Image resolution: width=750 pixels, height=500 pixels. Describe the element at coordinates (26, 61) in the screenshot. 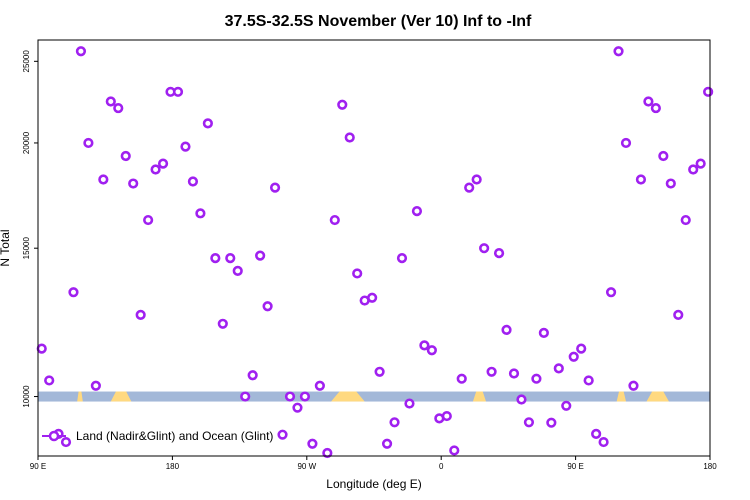

I see `y-tick-label: 25000` at that location.